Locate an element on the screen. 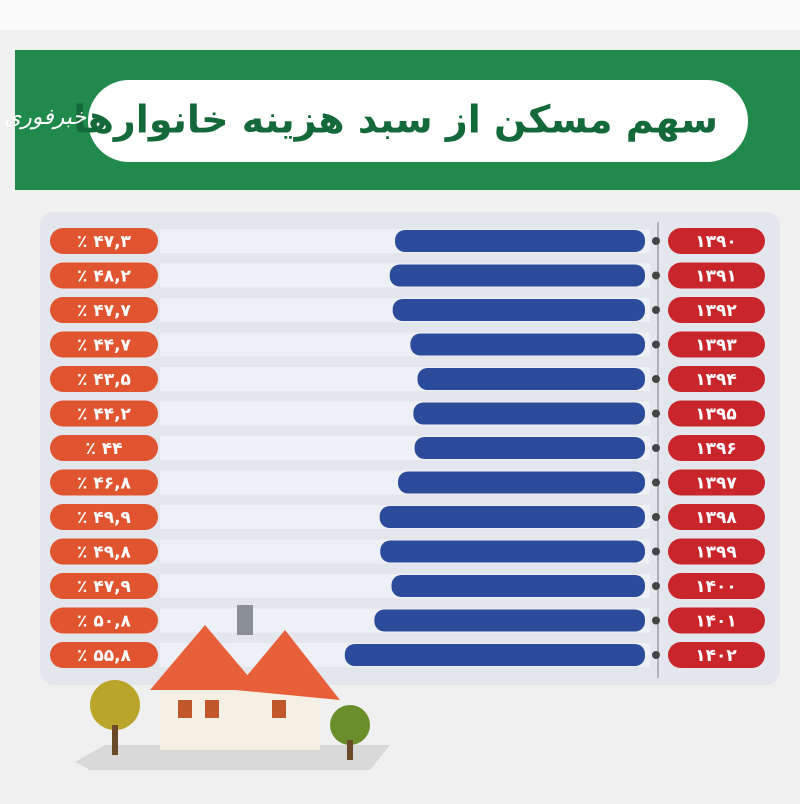 This screenshot has height=804, width=800. value-label: ٪ ۴۴ is located at coordinates (103, 449).